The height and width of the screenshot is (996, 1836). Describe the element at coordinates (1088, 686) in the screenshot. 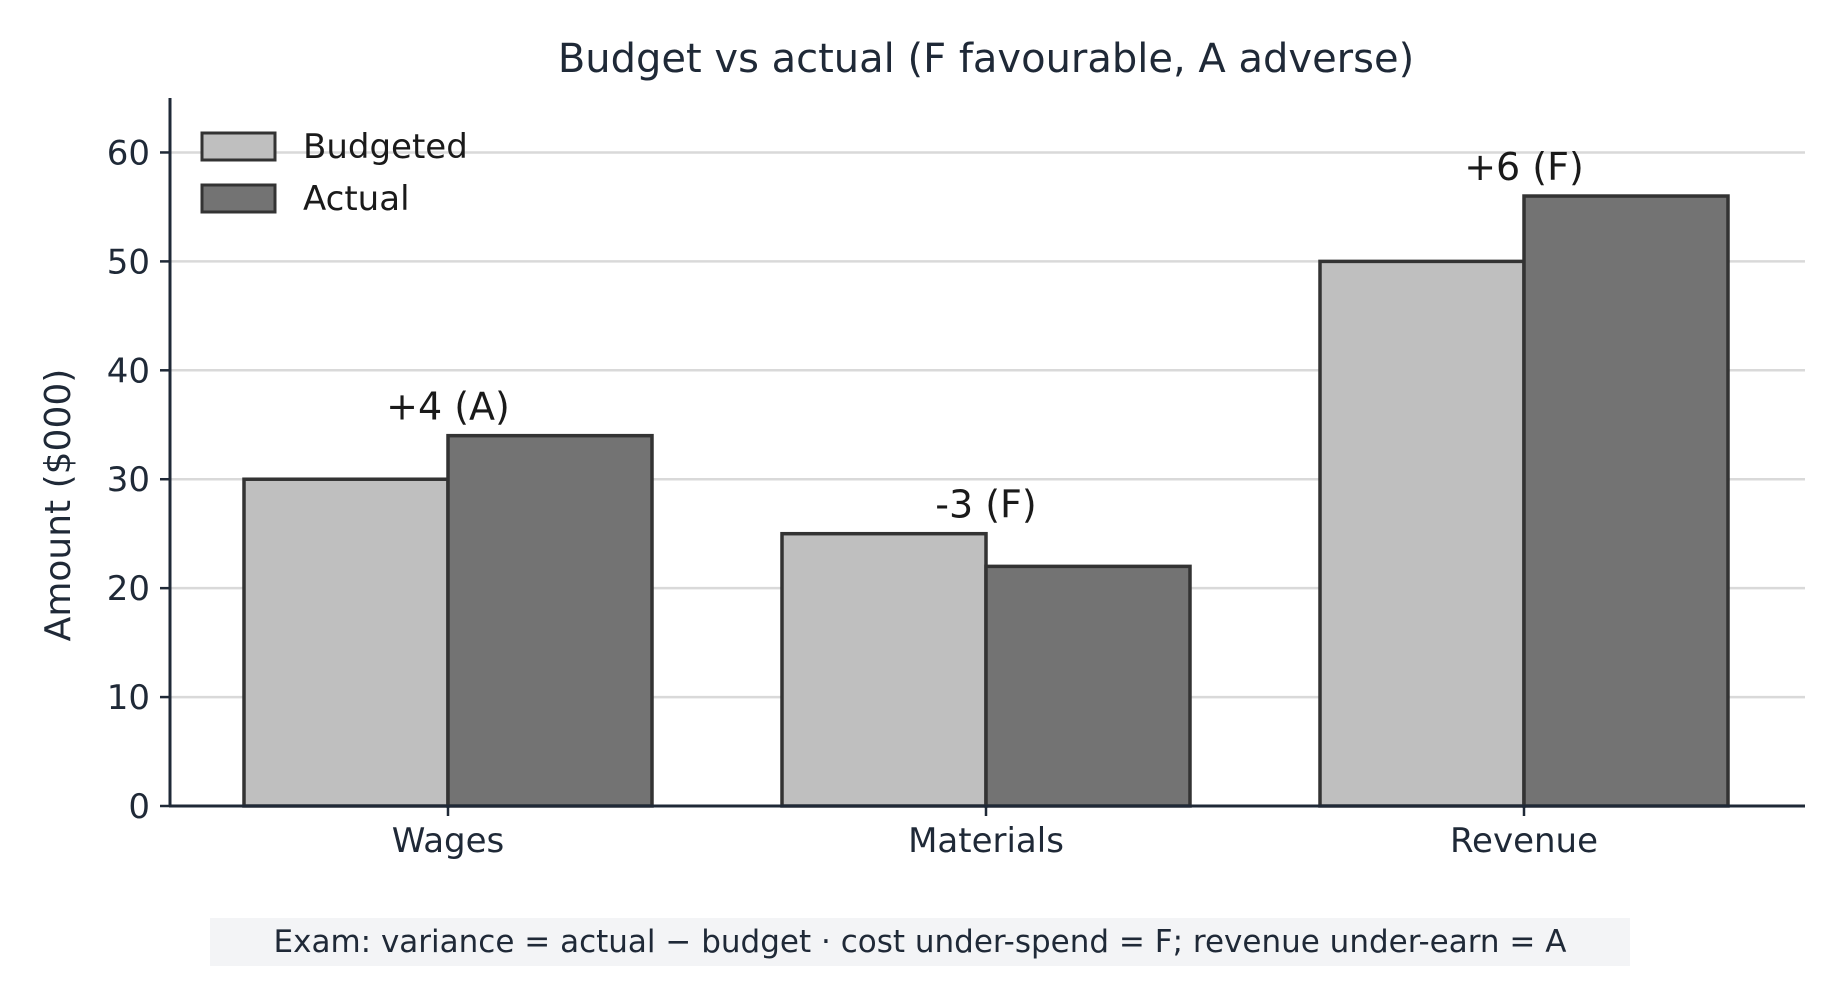

I see `bar-actual-materials` at that location.